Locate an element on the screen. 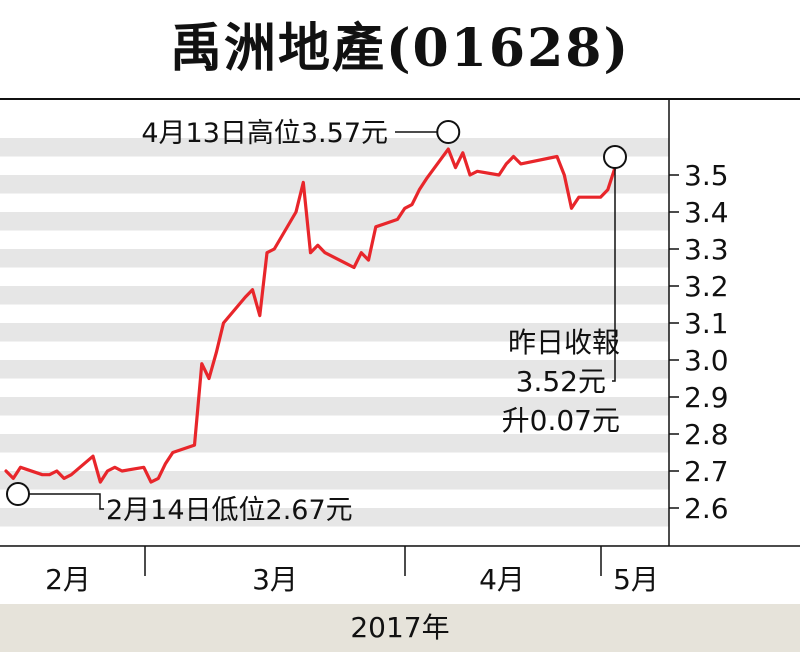  y-tick-label: 3.5 is located at coordinates (706, 175).